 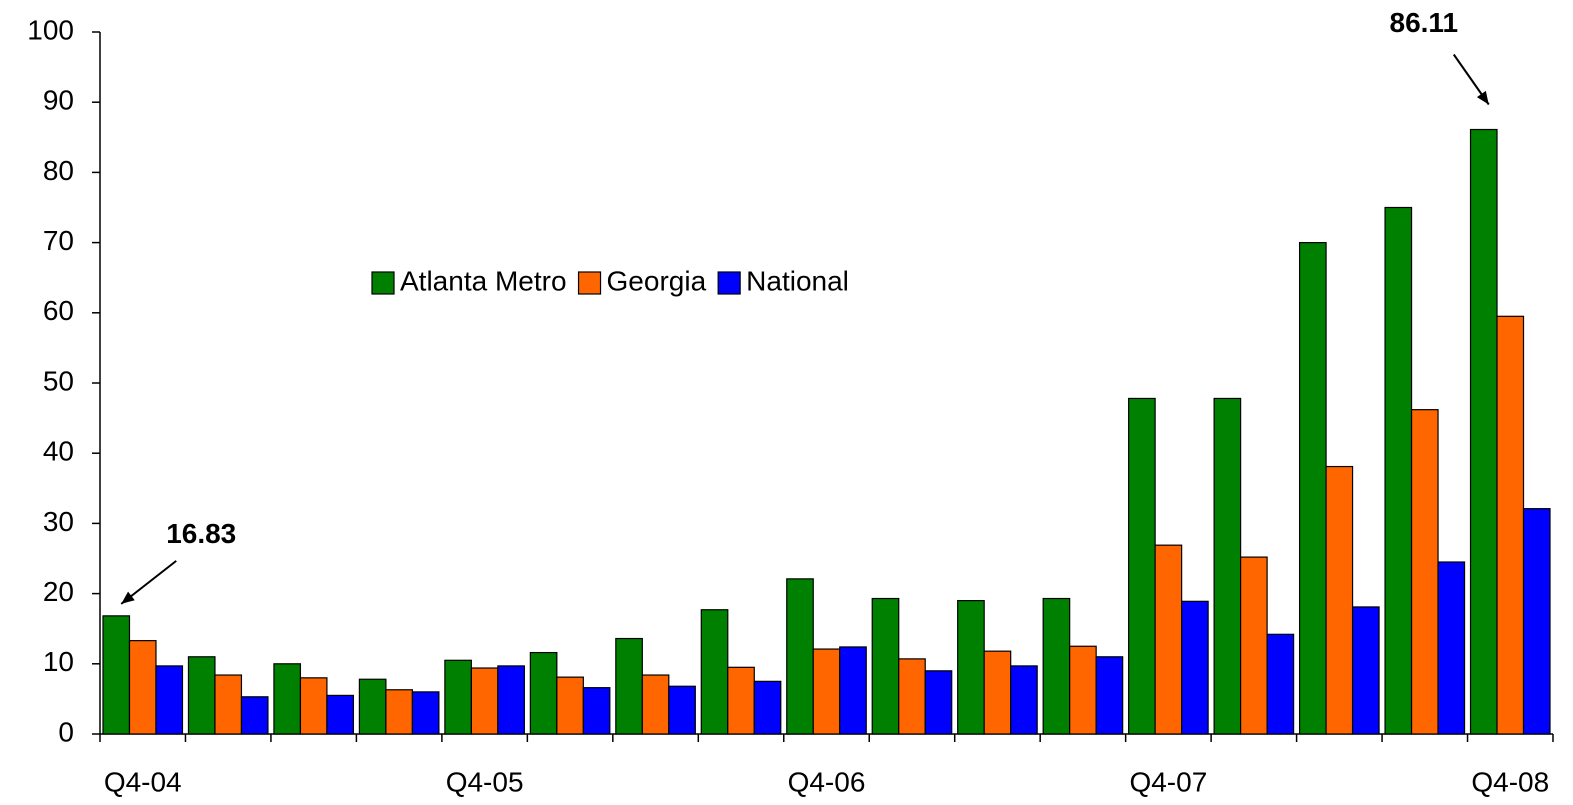 I want to click on y-tick-label: 100, so click(x=50, y=29).